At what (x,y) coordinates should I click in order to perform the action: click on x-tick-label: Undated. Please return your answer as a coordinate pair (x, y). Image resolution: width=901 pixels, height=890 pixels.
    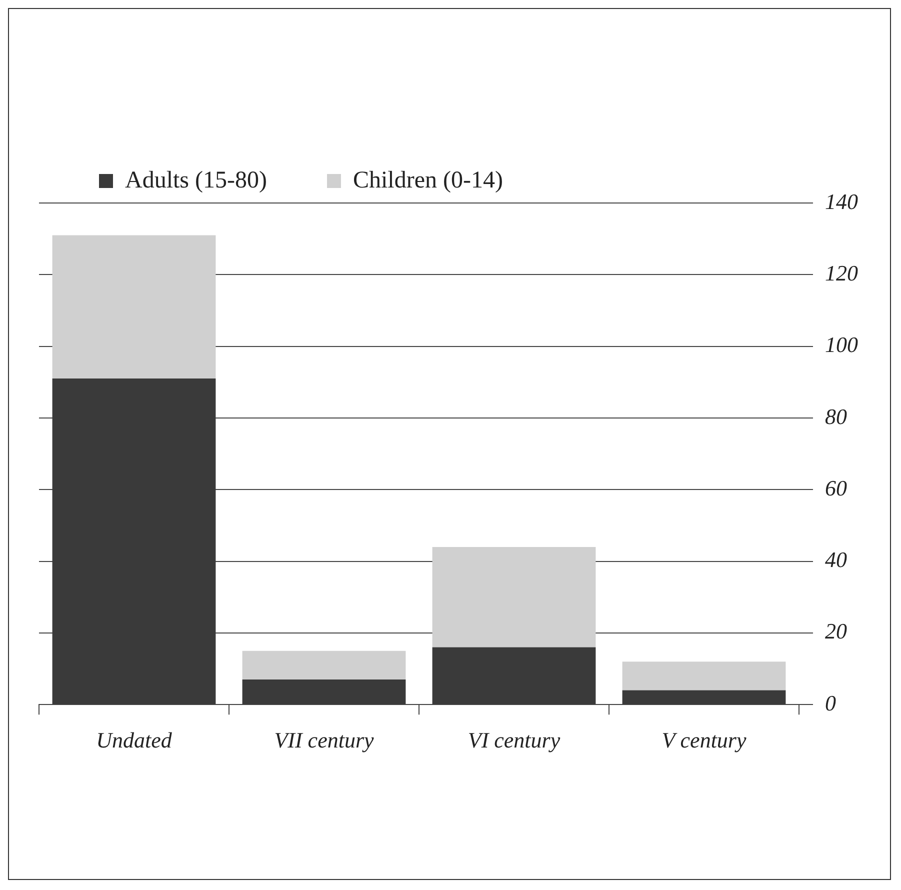
    Looking at the image, I should click on (134, 740).